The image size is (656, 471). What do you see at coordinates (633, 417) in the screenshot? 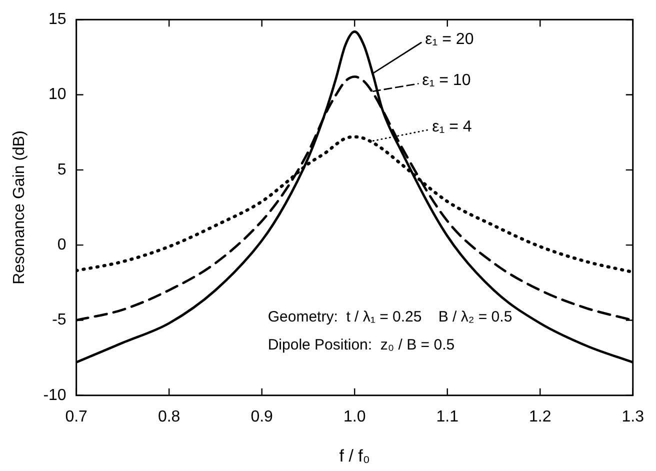
I see `x-tick-label: 1.3` at bounding box center [633, 417].